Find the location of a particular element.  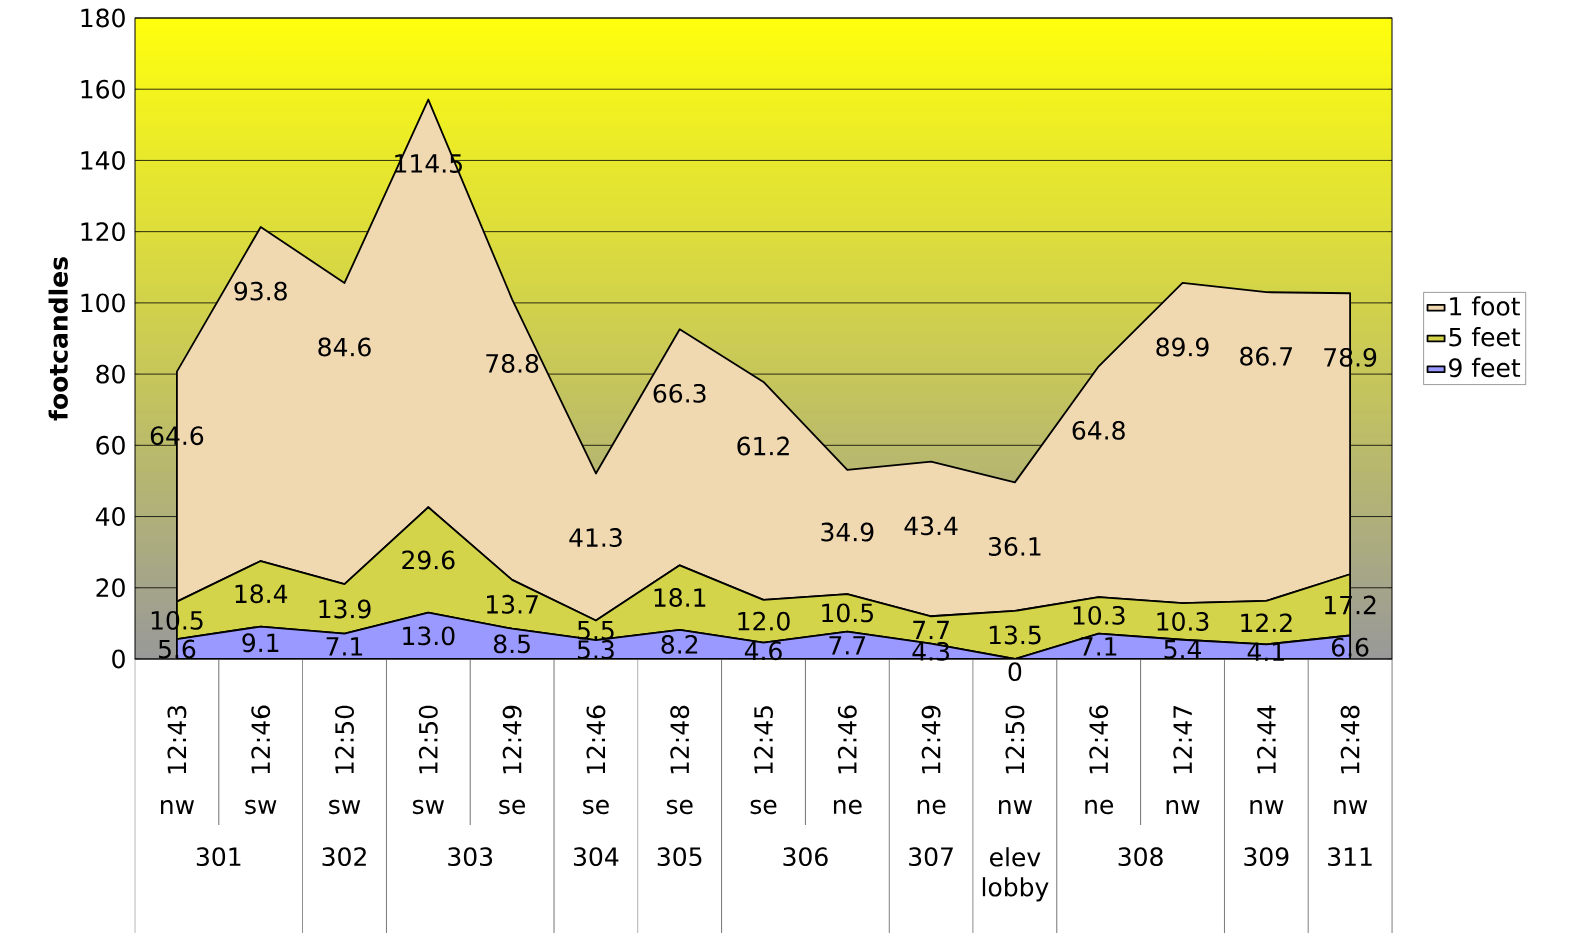

y-tick-label: 60 is located at coordinates (110, 445).